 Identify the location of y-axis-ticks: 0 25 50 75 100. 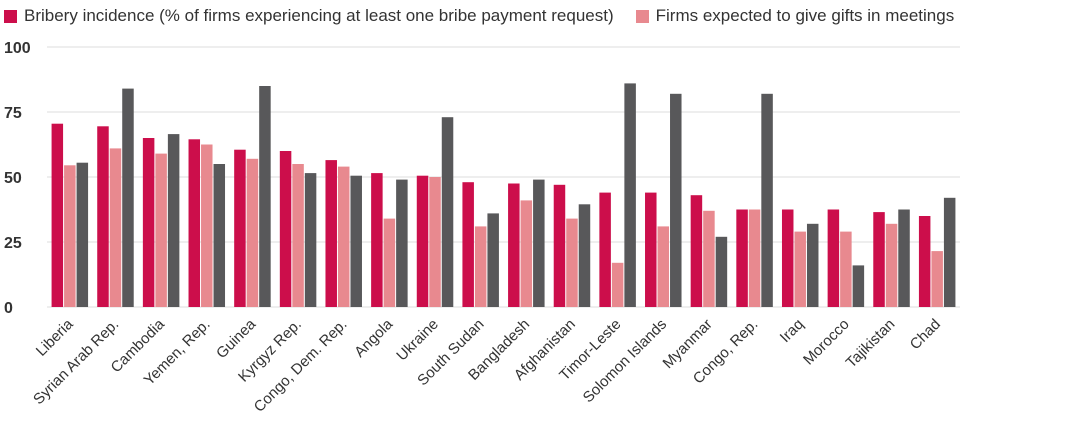
(17, 178).